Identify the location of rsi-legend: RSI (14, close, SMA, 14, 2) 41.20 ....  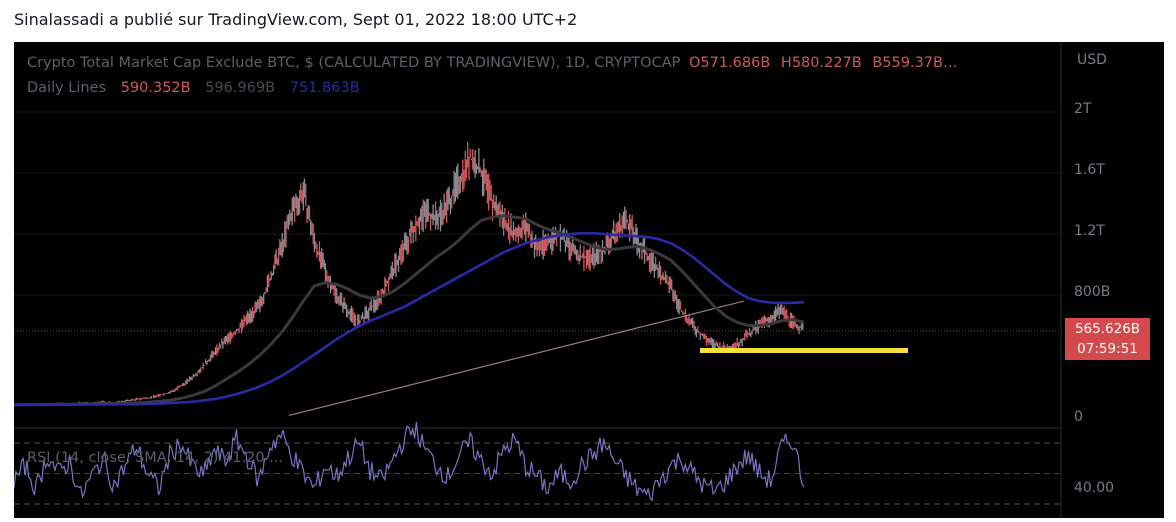
(155, 458).